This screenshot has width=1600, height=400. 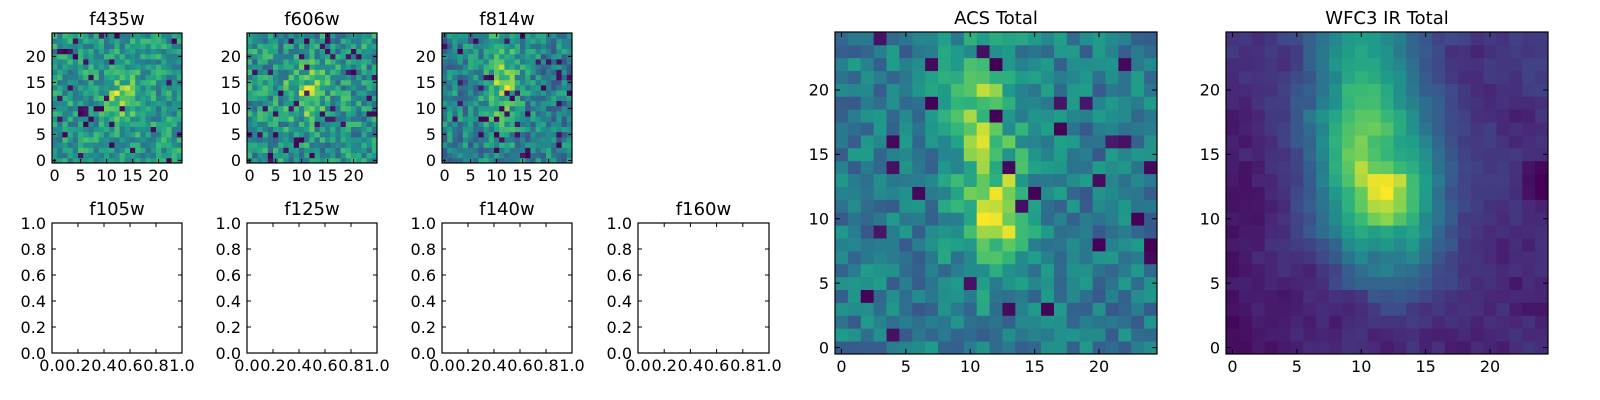 I want to click on x-tick-label: 0.4, so click(x=298, y=365).